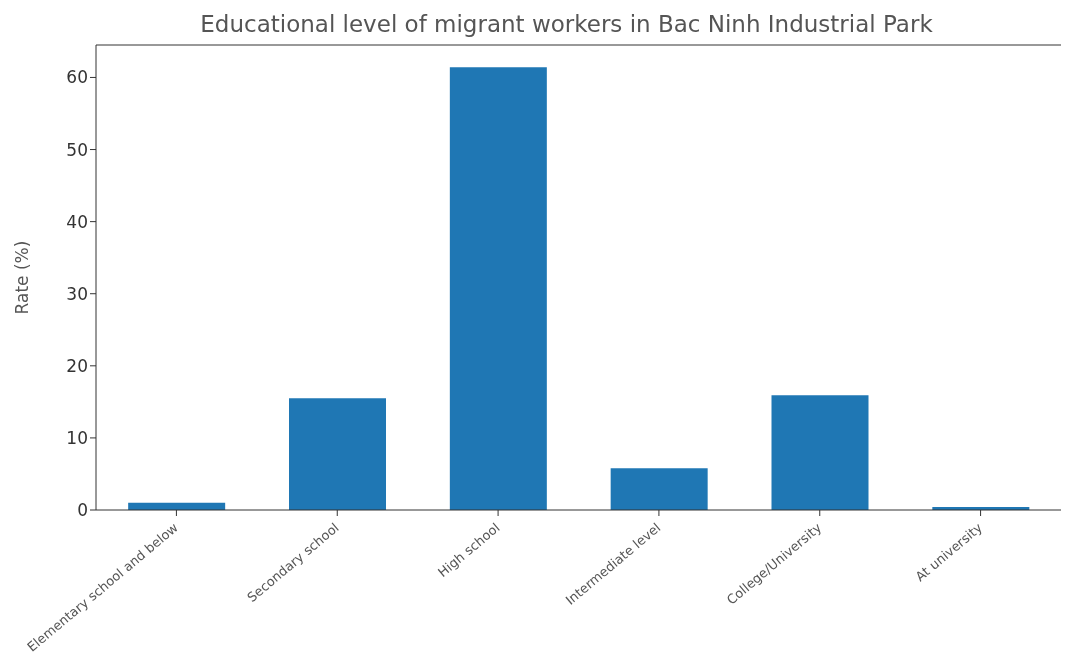 This screenshot has width=1073, height=670. What do you see at coordinates (82, 510) in the screenshot?
I see `y-tick-label: 0` at bounding box center [82, 510].